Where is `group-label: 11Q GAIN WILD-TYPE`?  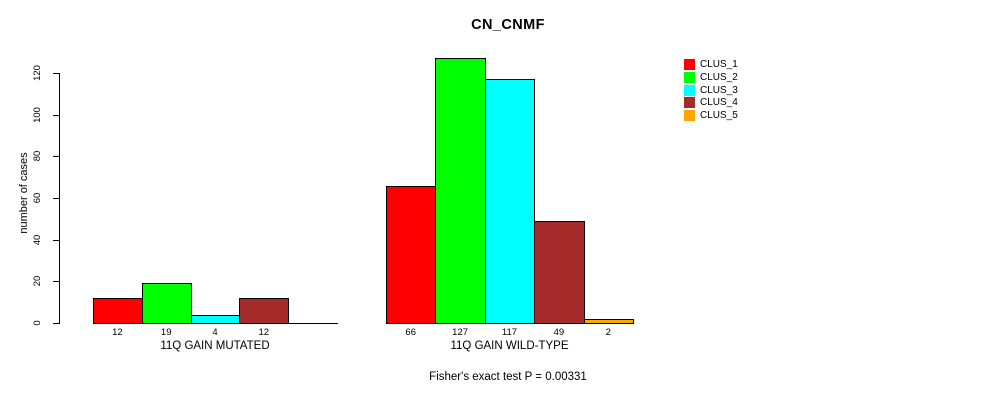 group-label: 11Q GAIN WILD-TYPE is located at coordinates (509, 346).